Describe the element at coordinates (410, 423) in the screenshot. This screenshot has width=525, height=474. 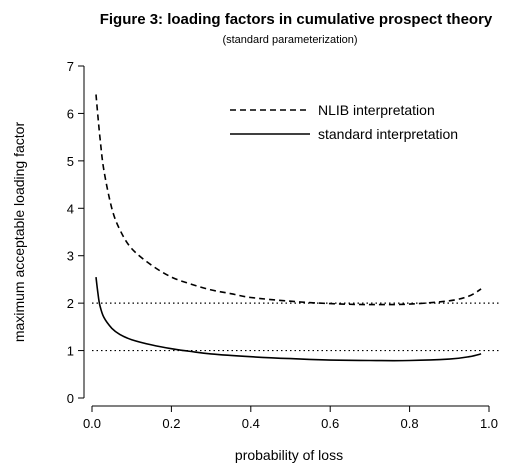
I see `x-tick-label: 0.8` at that location.